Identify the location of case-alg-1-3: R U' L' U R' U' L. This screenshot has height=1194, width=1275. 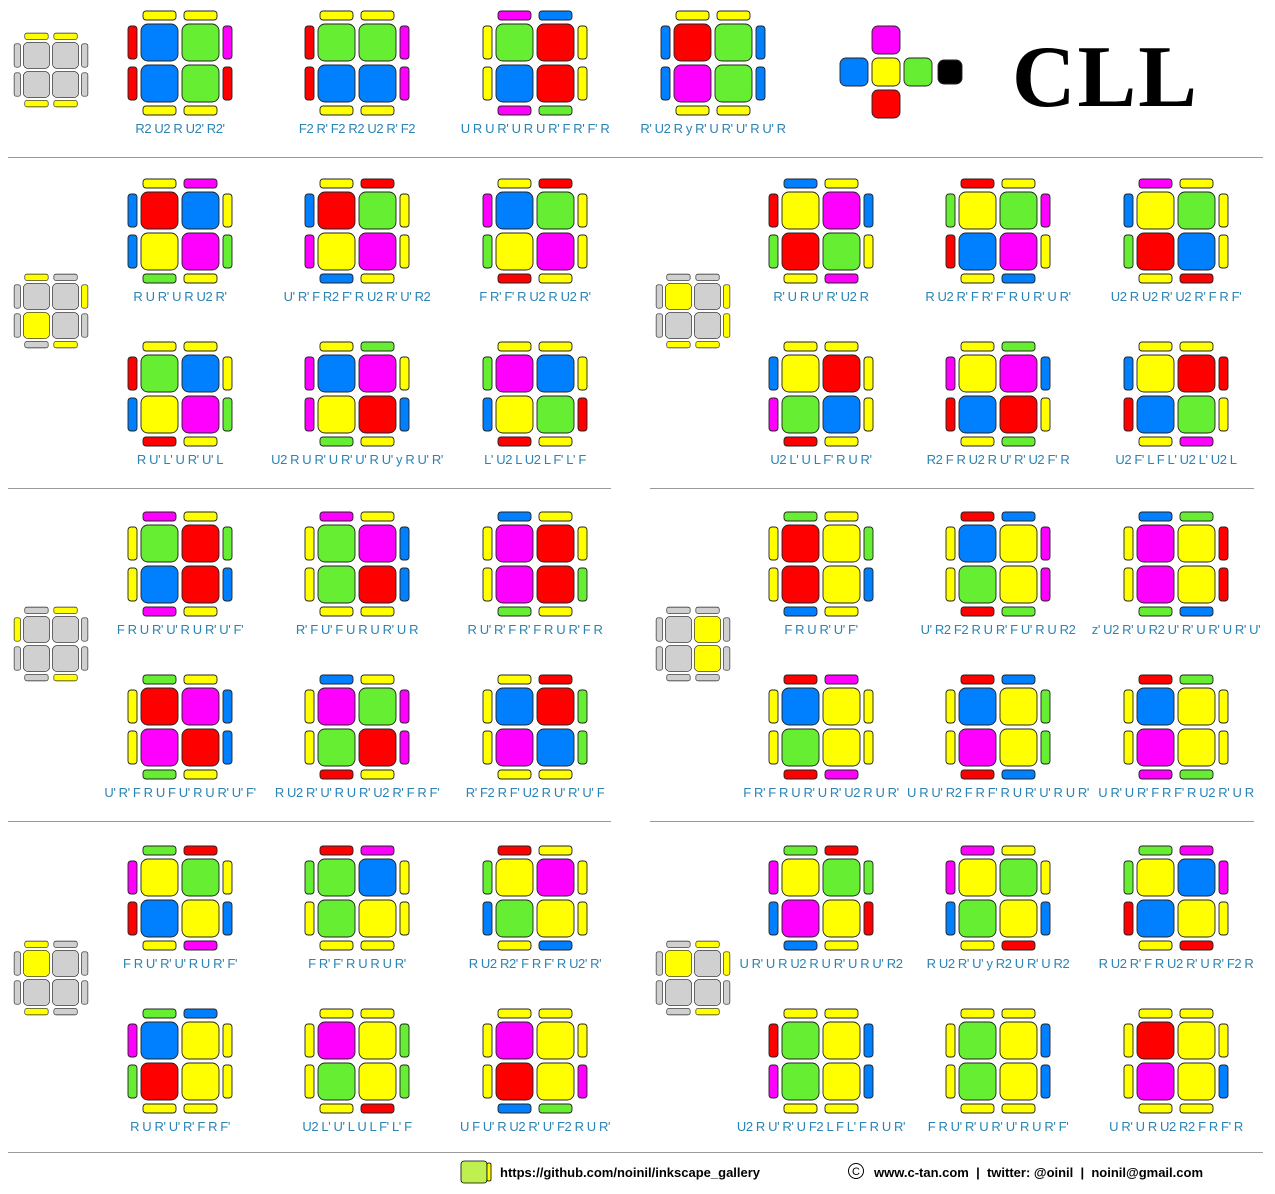
(180, 459).